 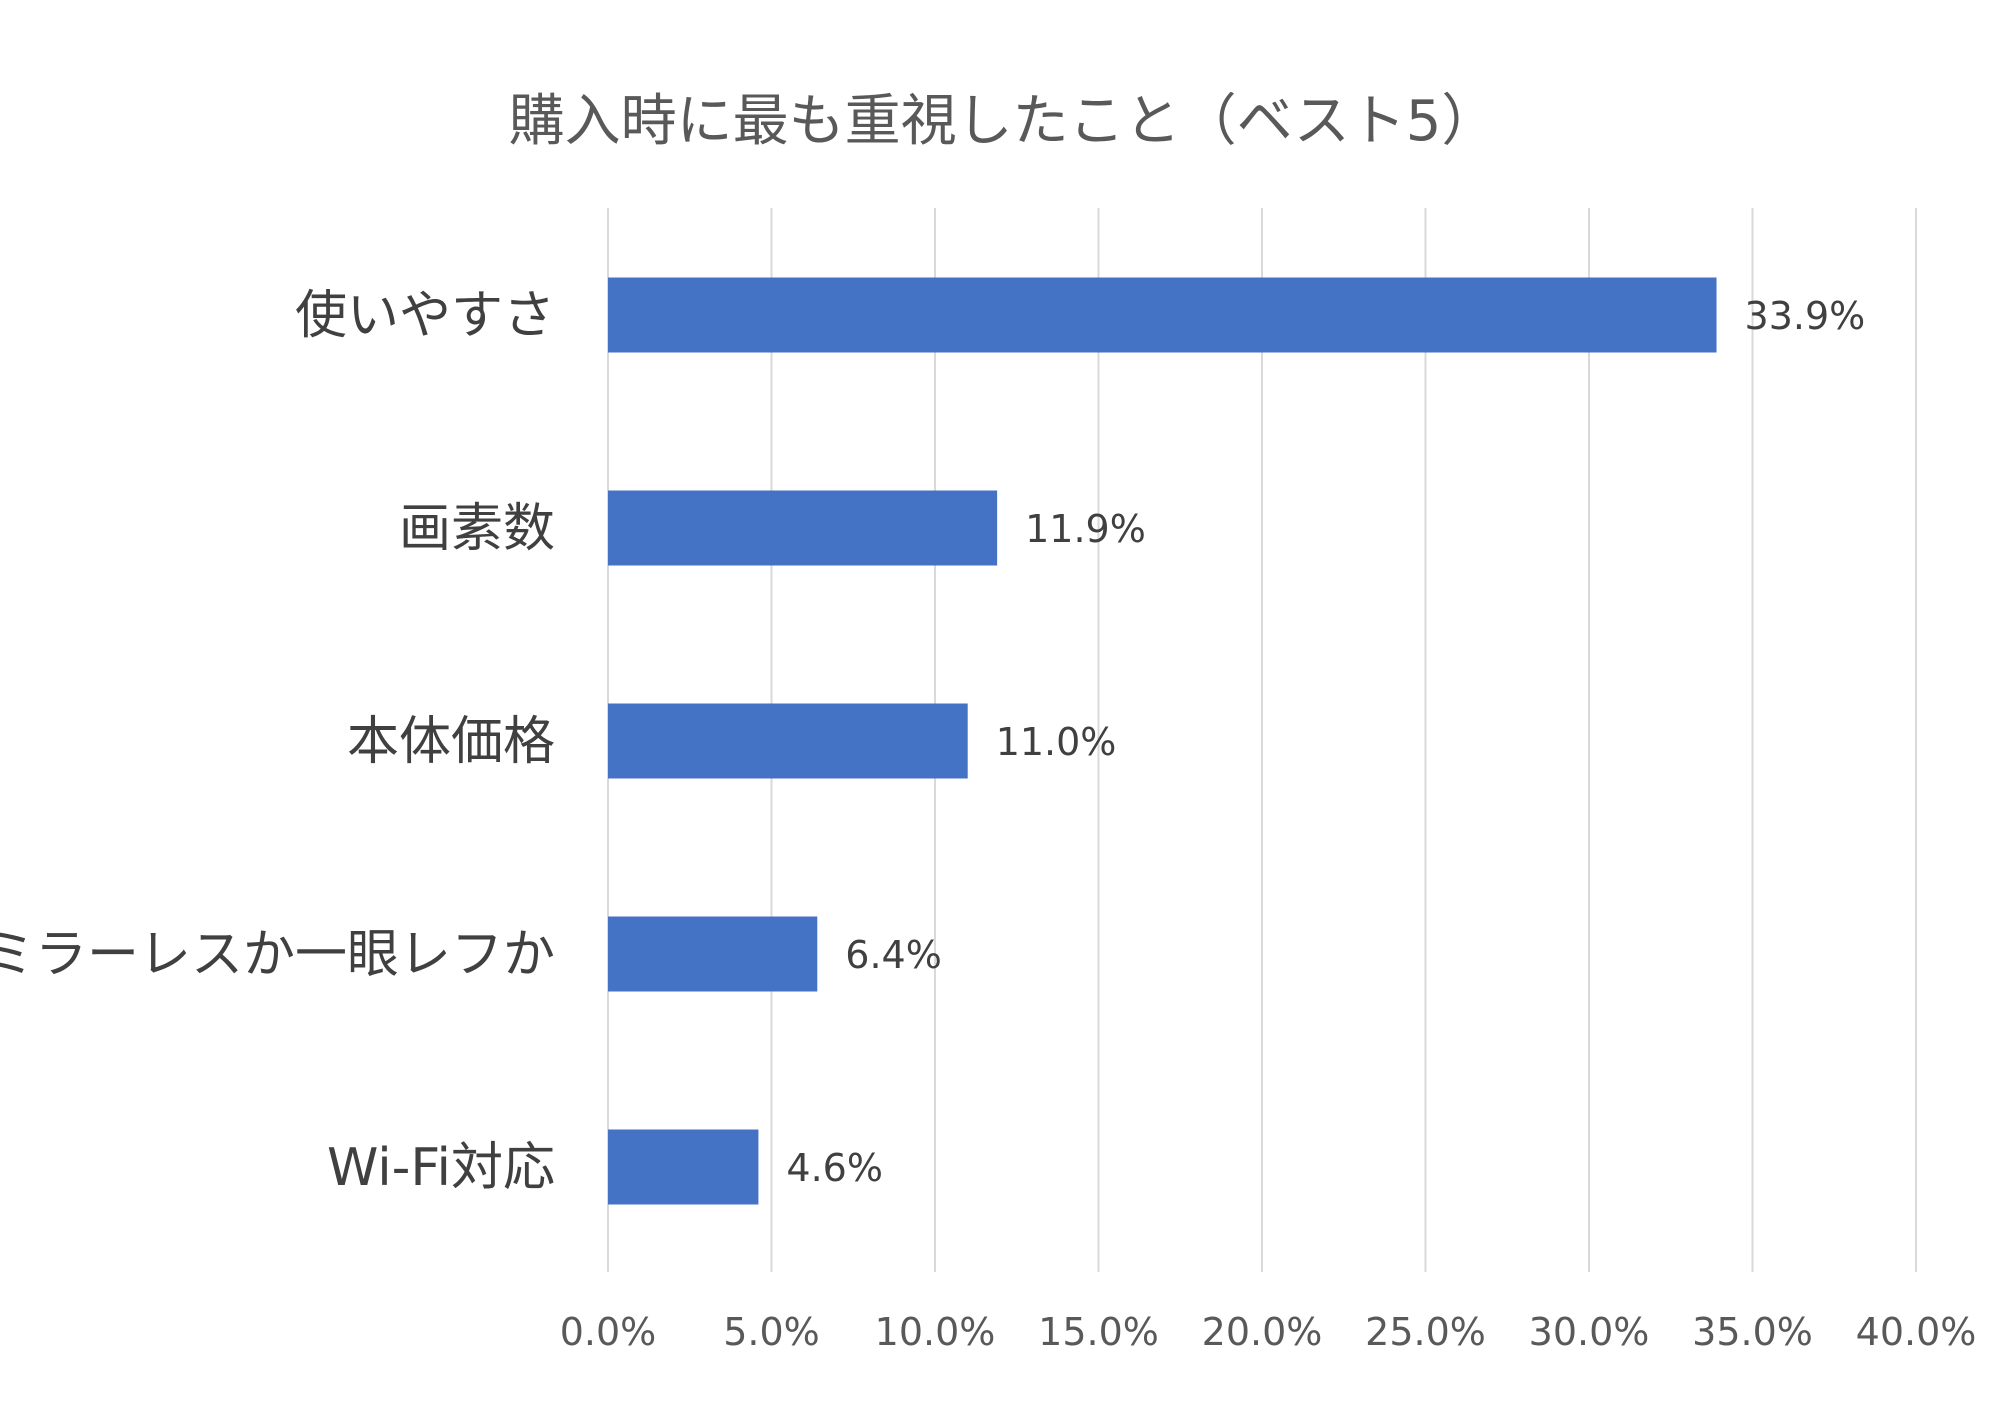 What do you see at coordinates (1589, 1332) in the screenshot?
I see `x-tick-label: 30.0%` at bounding box center [1589, 1332].